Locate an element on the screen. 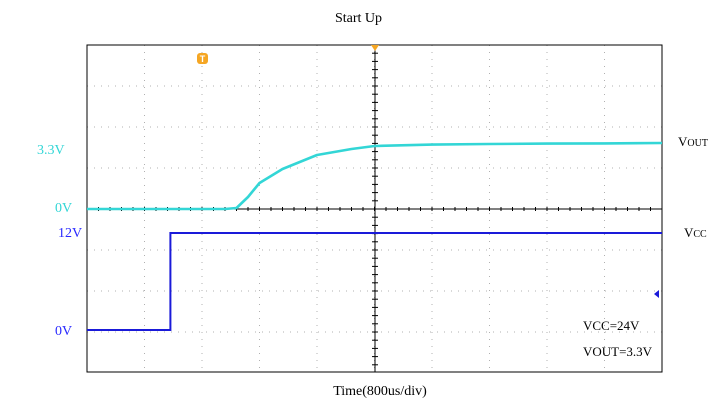  svg-text: T is located at coordinates (203, 59).